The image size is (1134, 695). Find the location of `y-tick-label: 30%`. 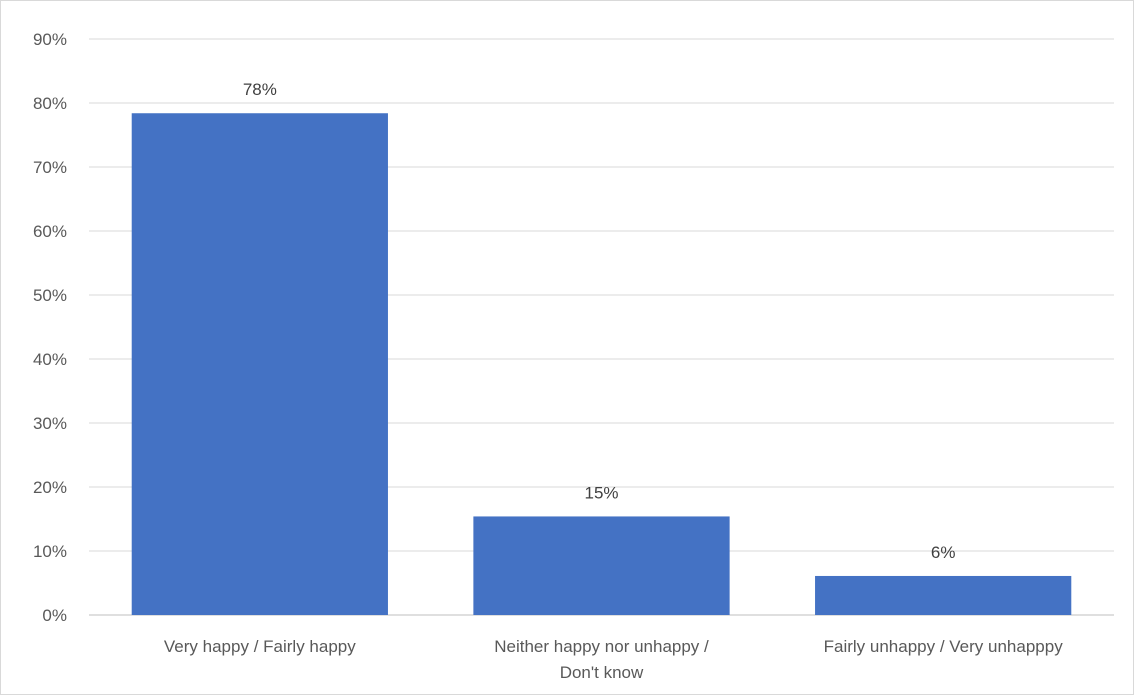

y-tick-label: 30% is located at coordinates (50, 423).